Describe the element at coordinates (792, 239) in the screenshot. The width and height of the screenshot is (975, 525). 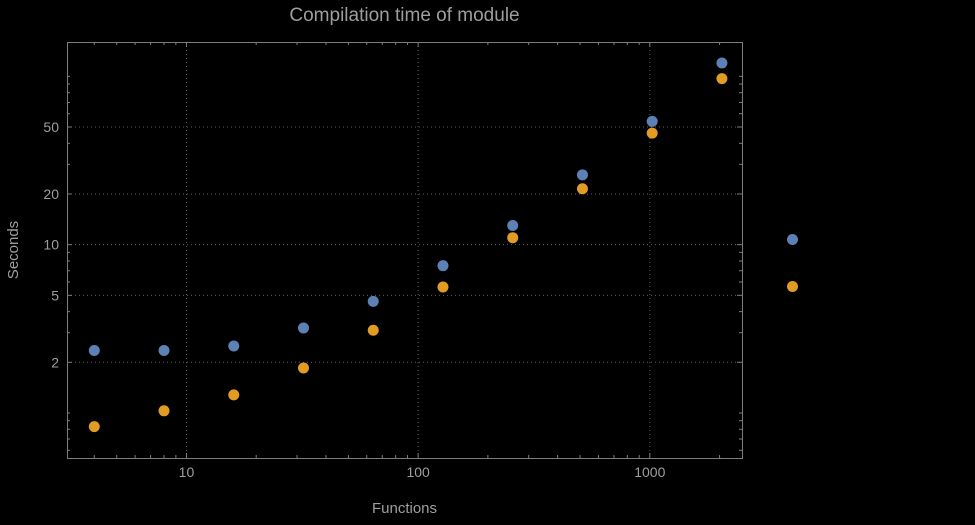
I see `legend-marker-series1` at that location.